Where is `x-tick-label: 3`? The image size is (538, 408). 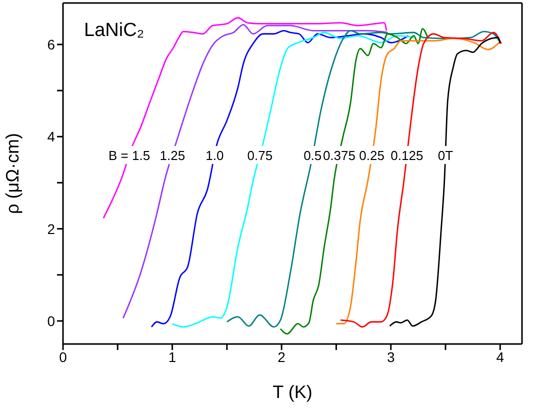 x-tick-label: 3 is located at coordinates (390, 356).